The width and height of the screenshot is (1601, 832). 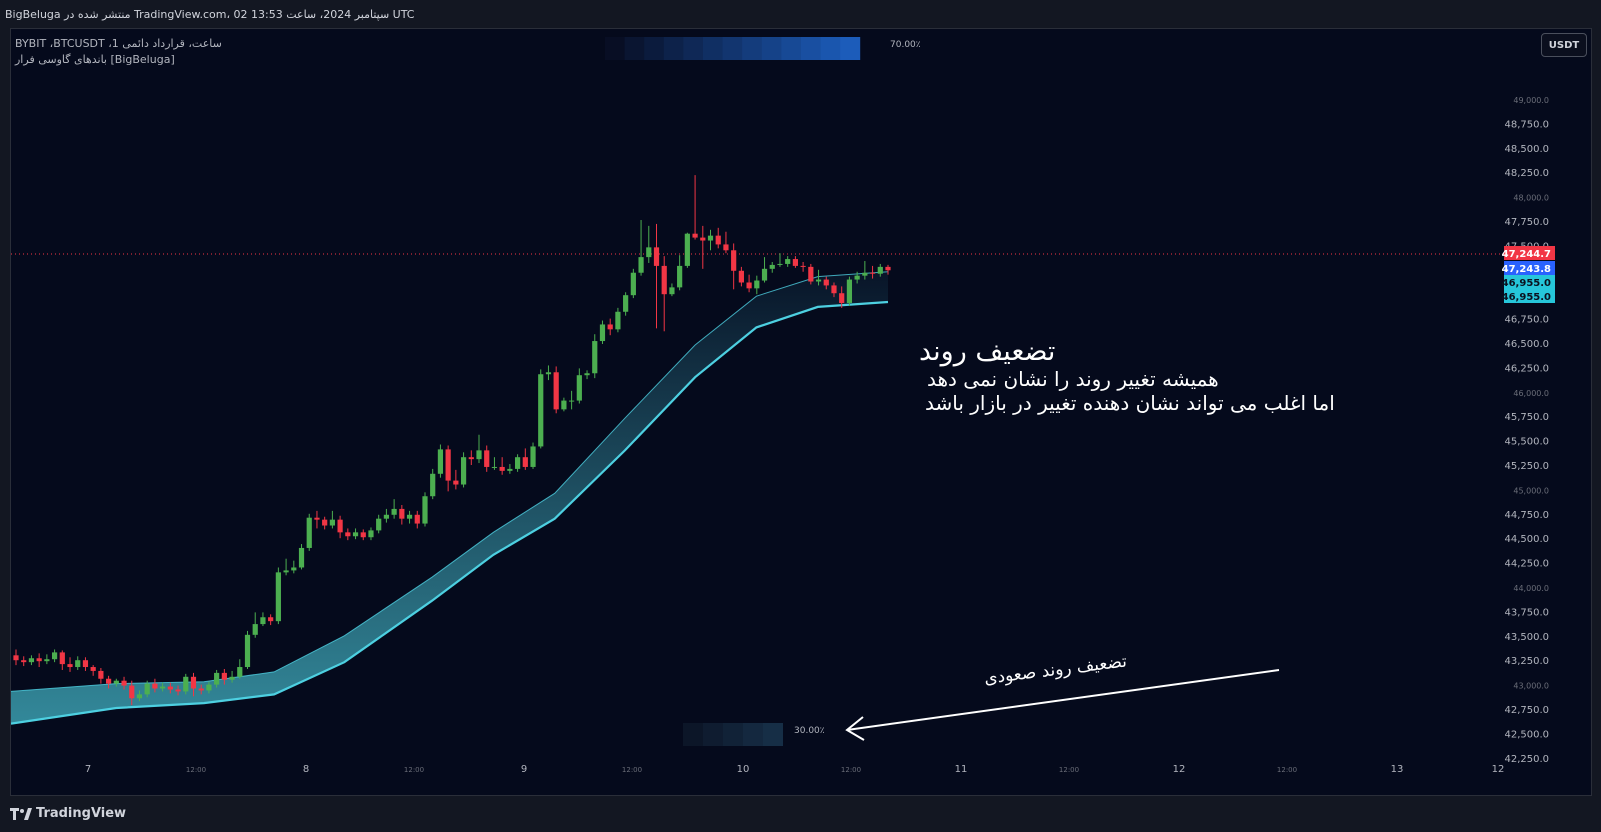 I want to click on gradient-top-label: 70.00٪, so click(x=905, y=45).